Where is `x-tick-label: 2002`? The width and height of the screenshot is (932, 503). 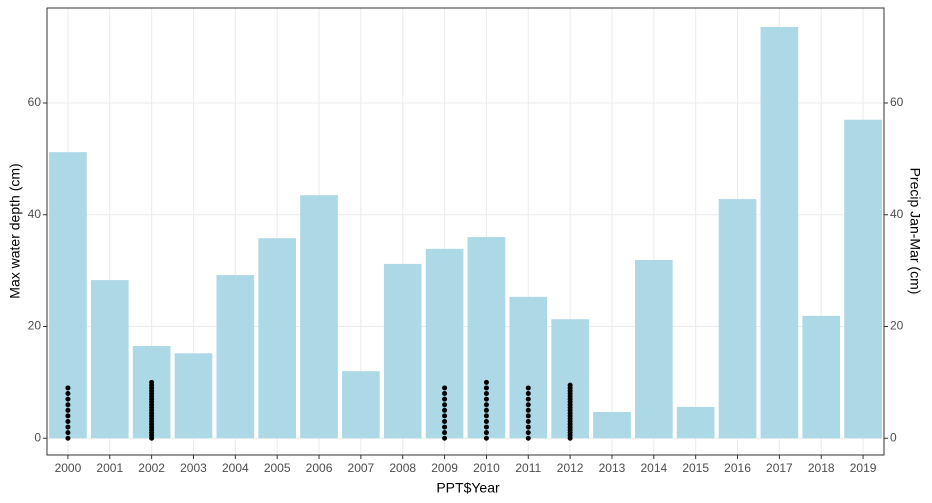 x-tick-label: 2002 is located at coordinates (151, 468).